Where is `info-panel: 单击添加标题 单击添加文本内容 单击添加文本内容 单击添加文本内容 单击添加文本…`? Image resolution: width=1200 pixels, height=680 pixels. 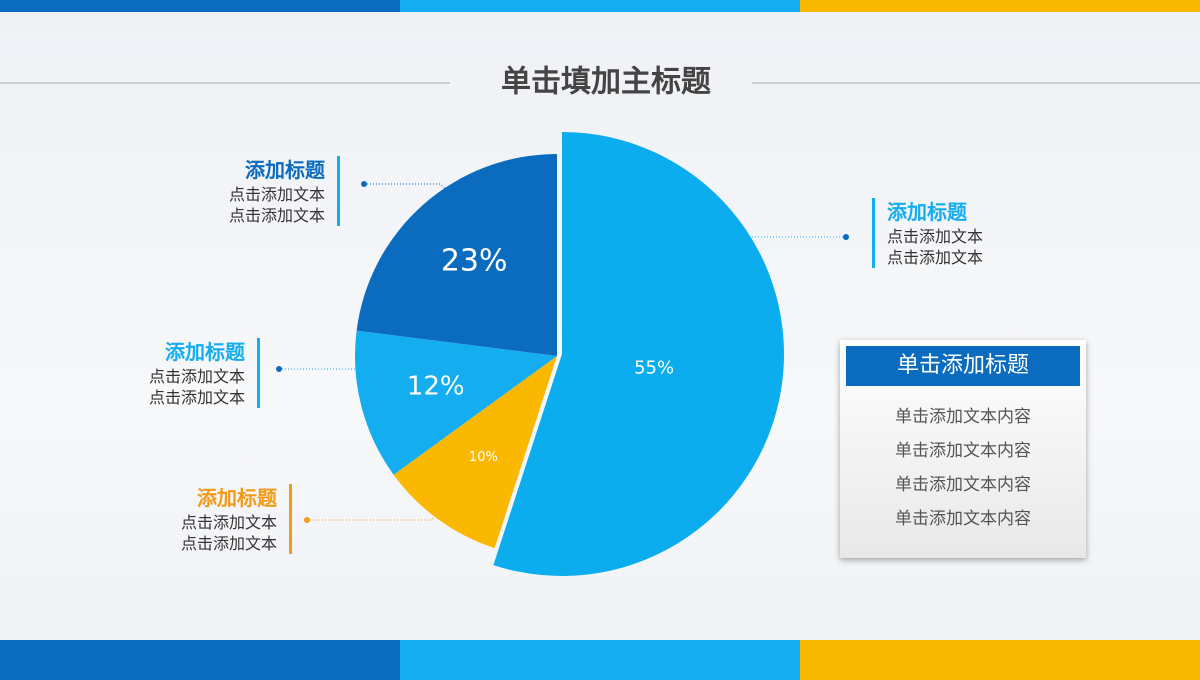
info-panel: 单击添加标题 单击添加文本内容 单击添加文本内容 单击添加文本内容 单击添加文本… is located at coordinates (963, 449).